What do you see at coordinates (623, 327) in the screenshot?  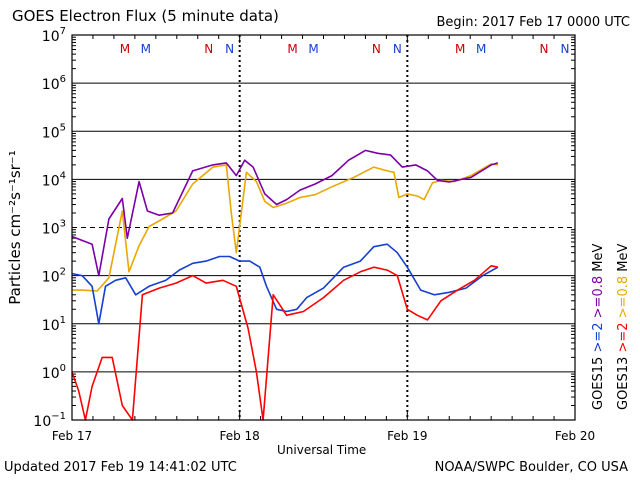 I see `legend-goes13: GOES13 >=2 >=0.8 MeV` at bounding box center [623, 327].